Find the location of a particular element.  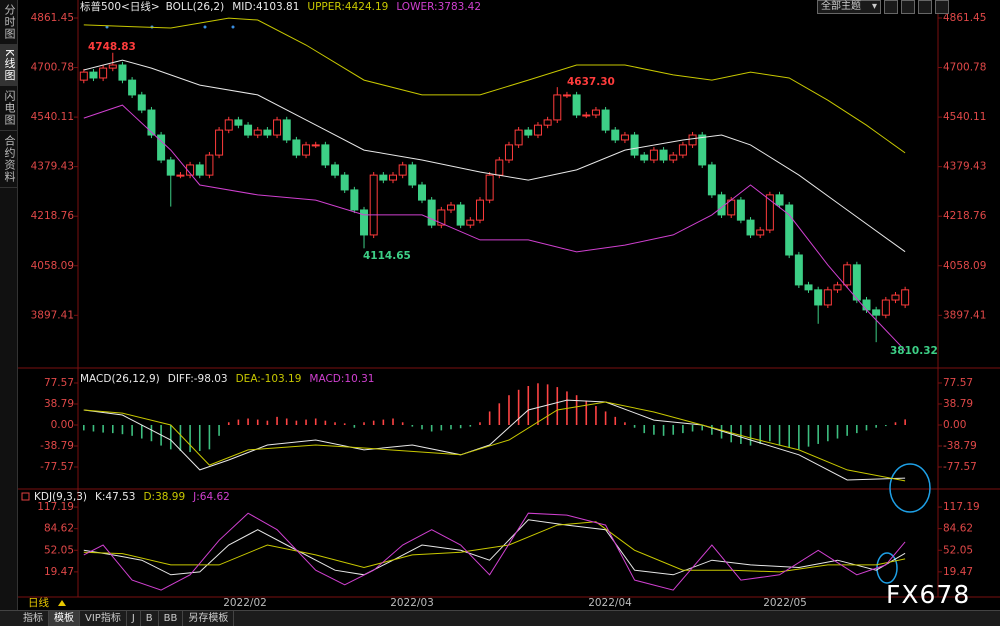

side-tab: 闪电图 is located at coordinates (8, 109).